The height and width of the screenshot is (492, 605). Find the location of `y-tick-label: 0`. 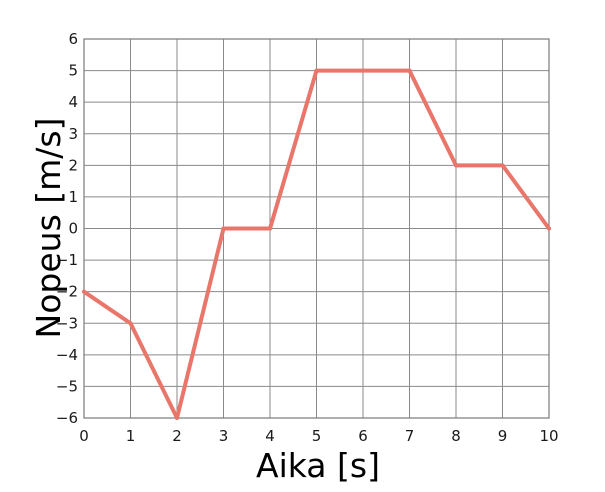

y-tick-label: 0 is located at coordinates (73, 229).